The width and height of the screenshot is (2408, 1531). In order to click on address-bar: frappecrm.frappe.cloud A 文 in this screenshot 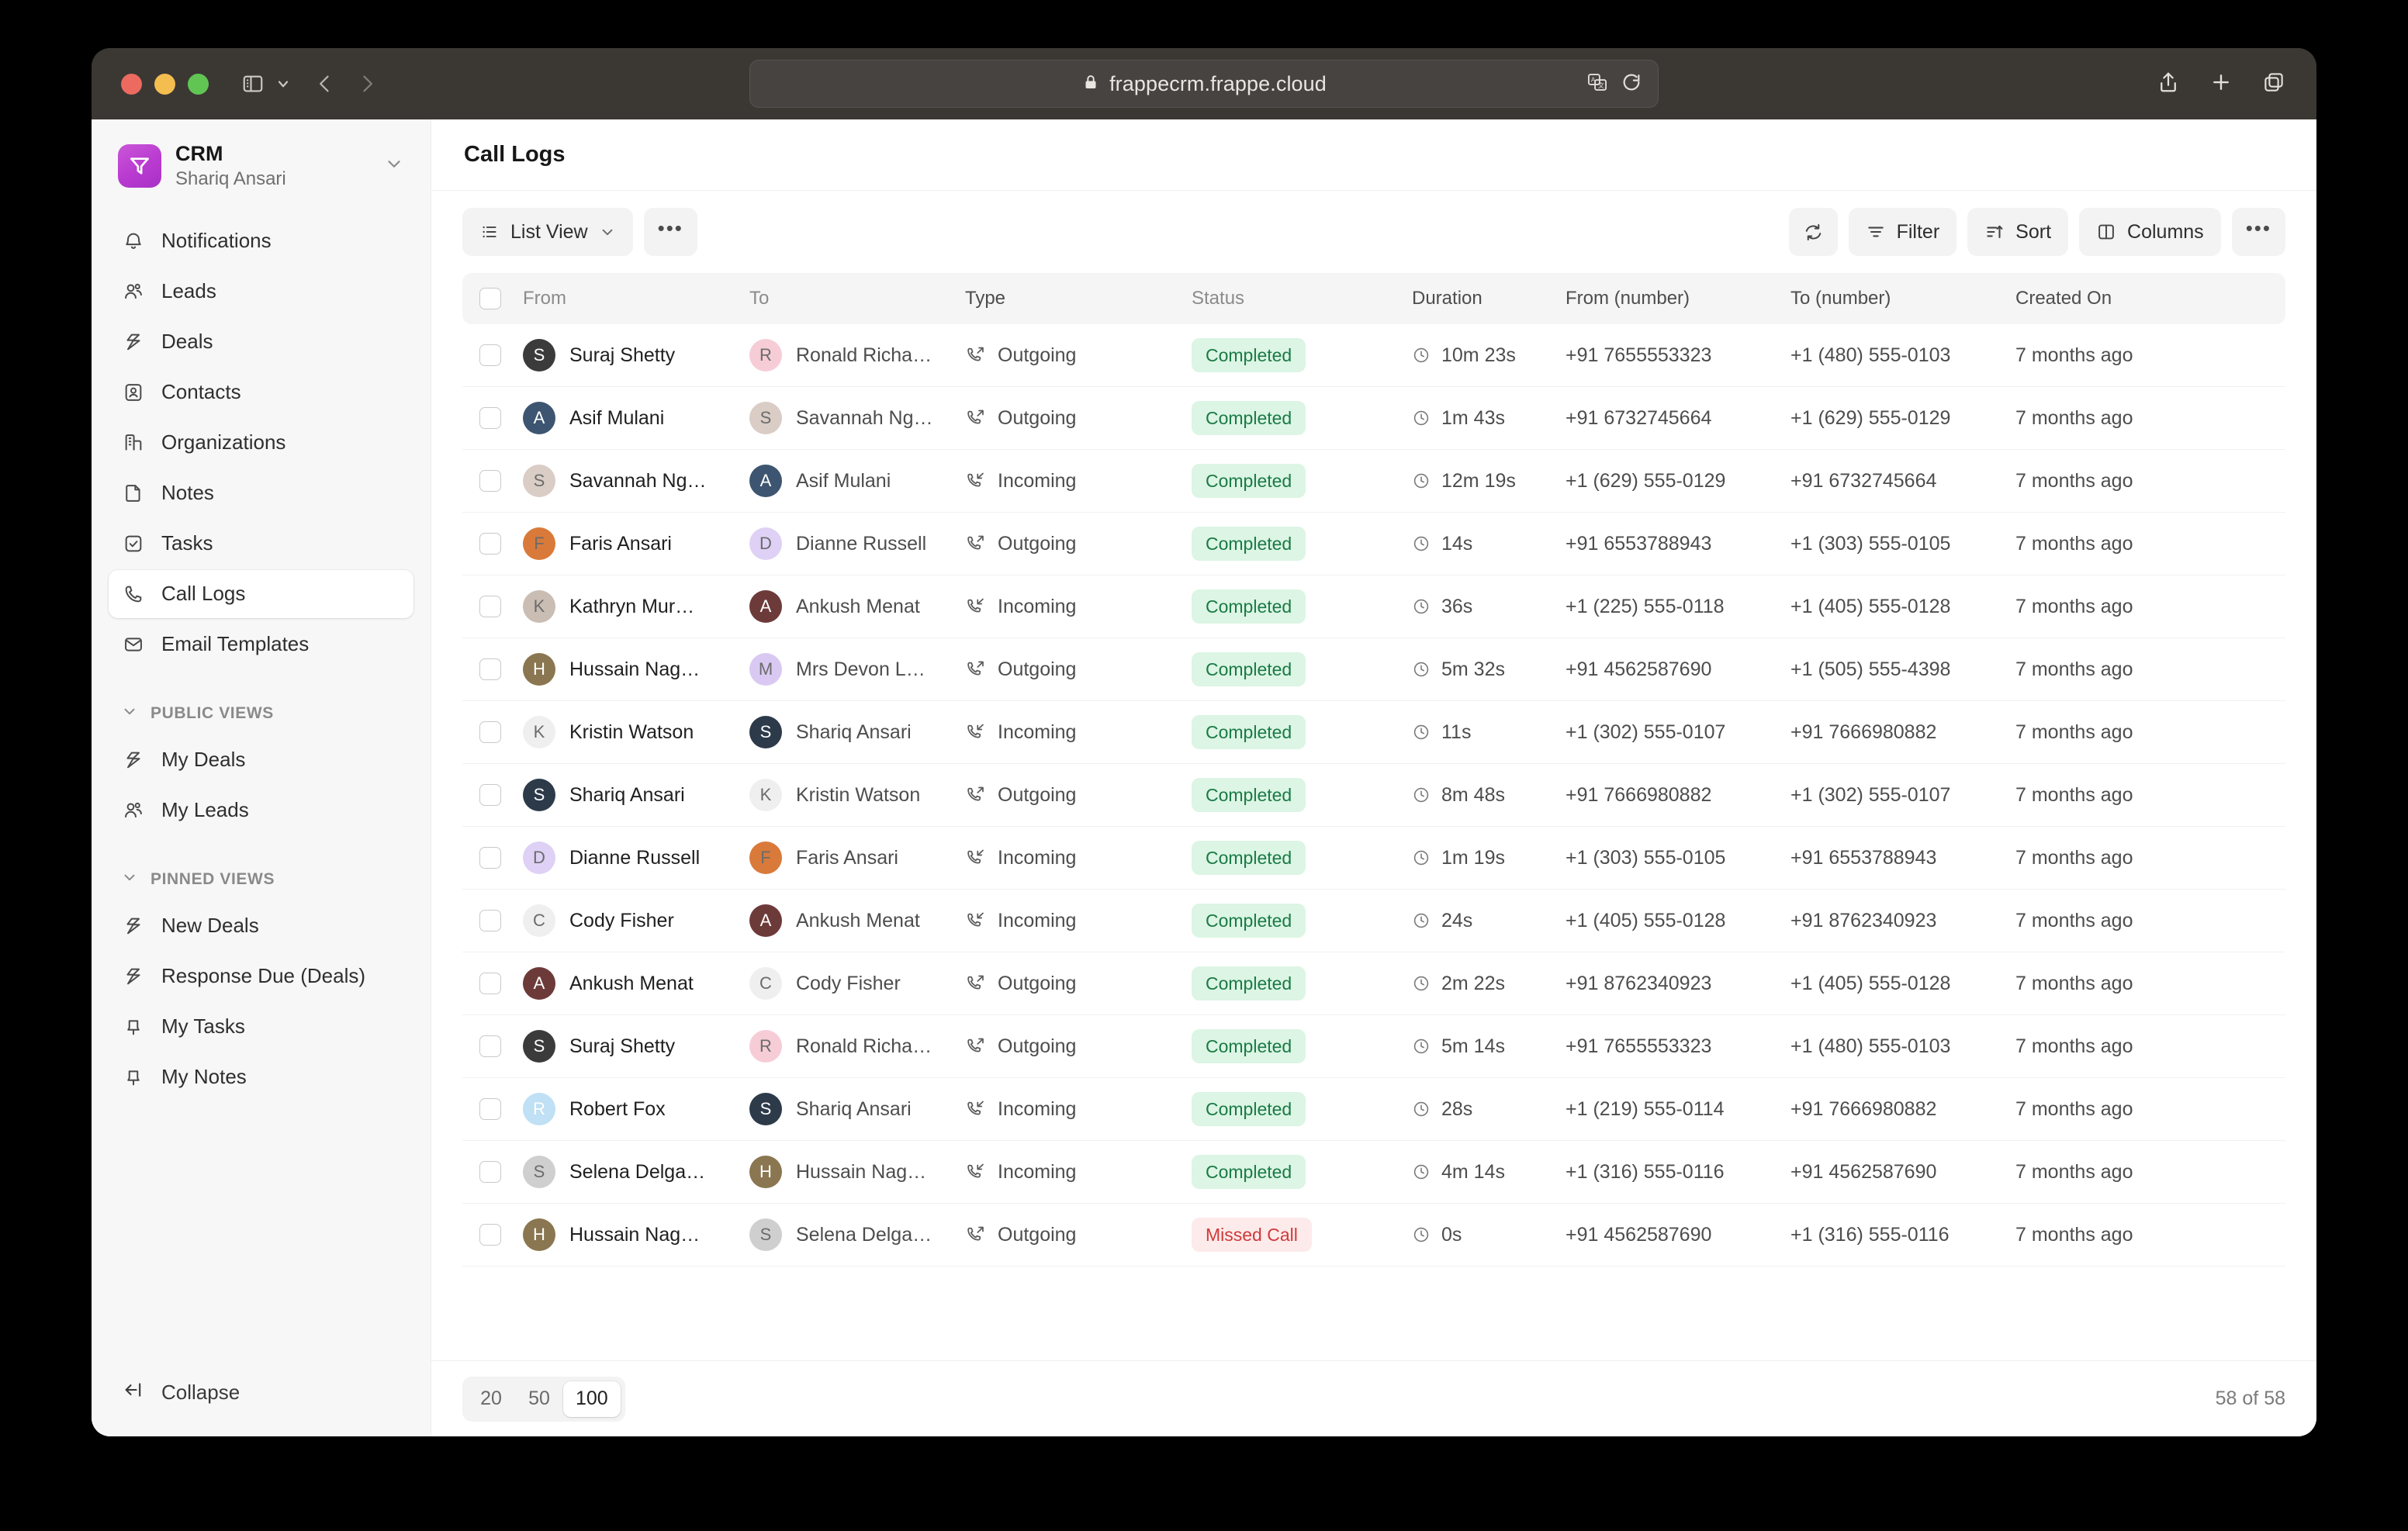, I will do `click(1204, 84)`.